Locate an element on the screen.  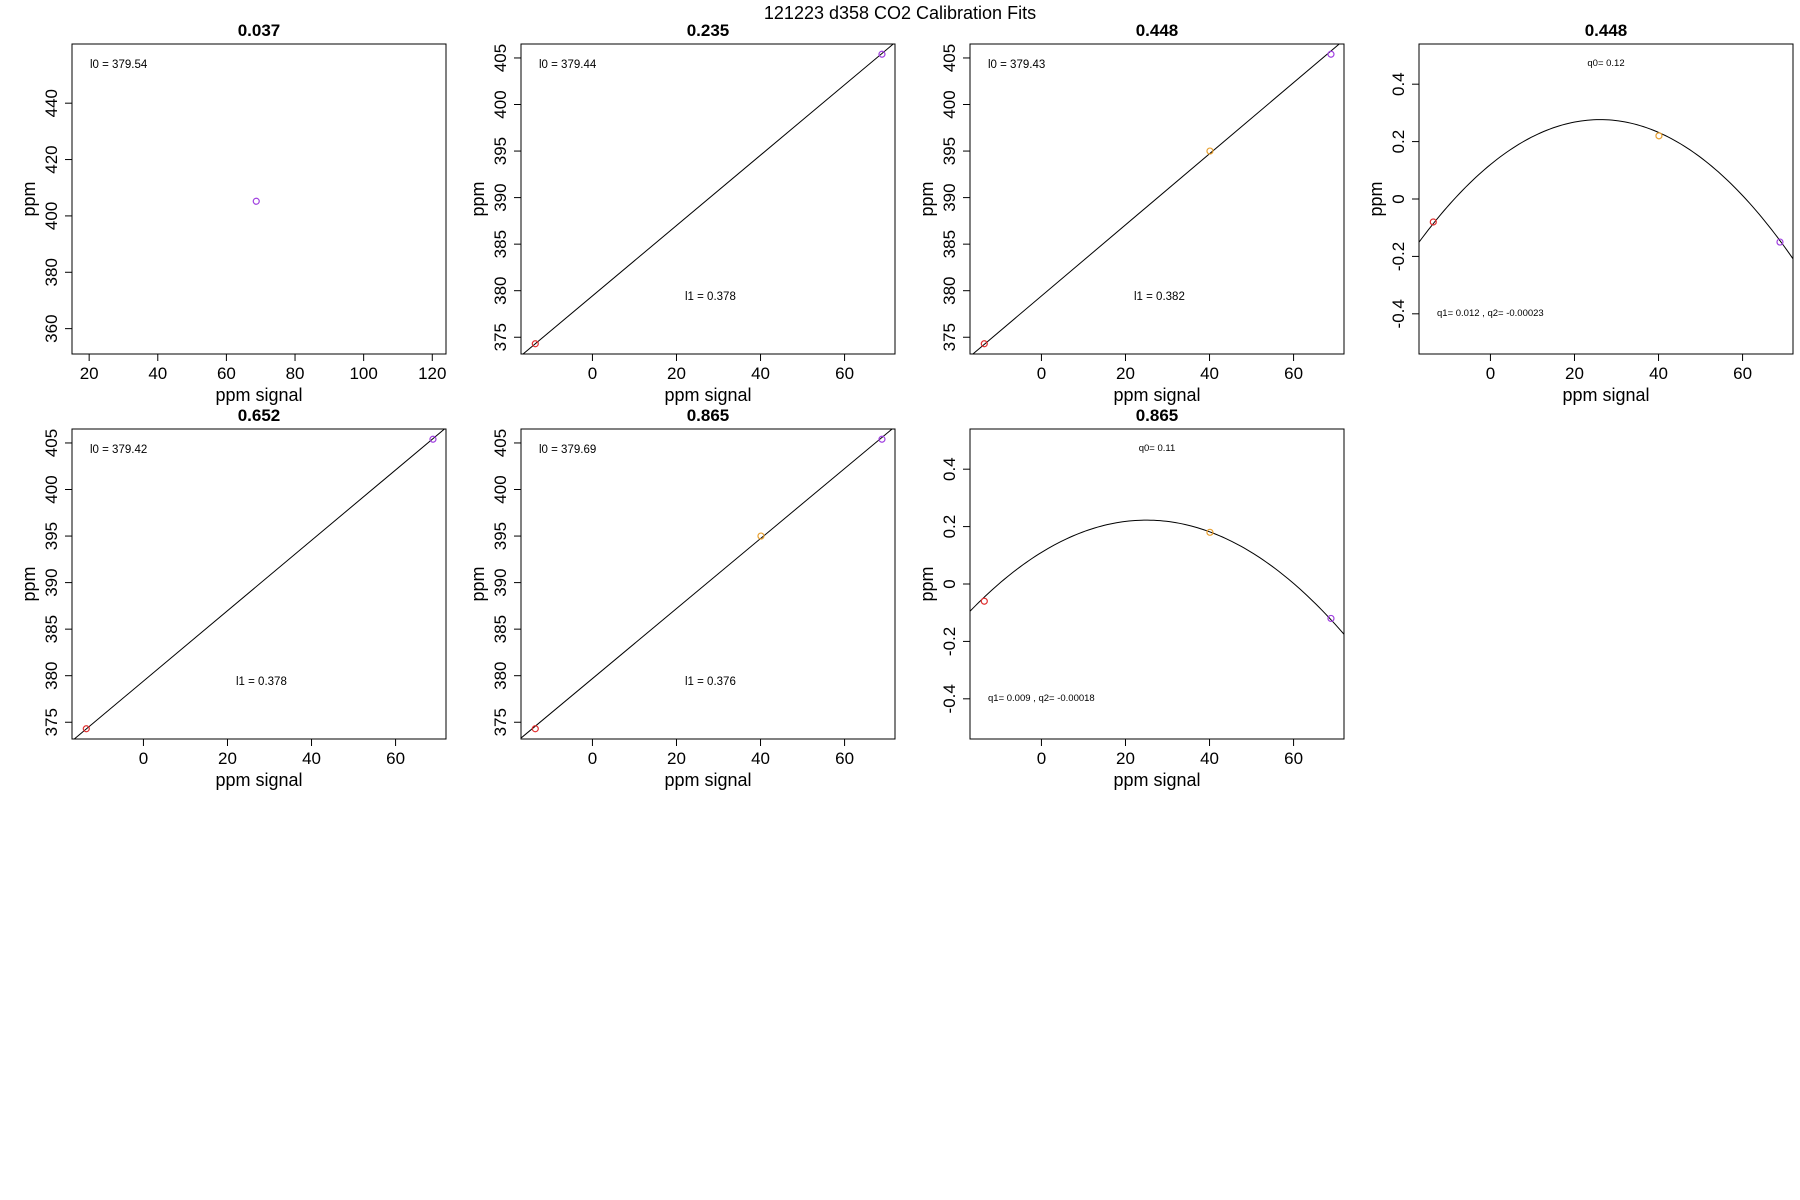
y-tick-label: 440 is located at coordinates (51, 103).